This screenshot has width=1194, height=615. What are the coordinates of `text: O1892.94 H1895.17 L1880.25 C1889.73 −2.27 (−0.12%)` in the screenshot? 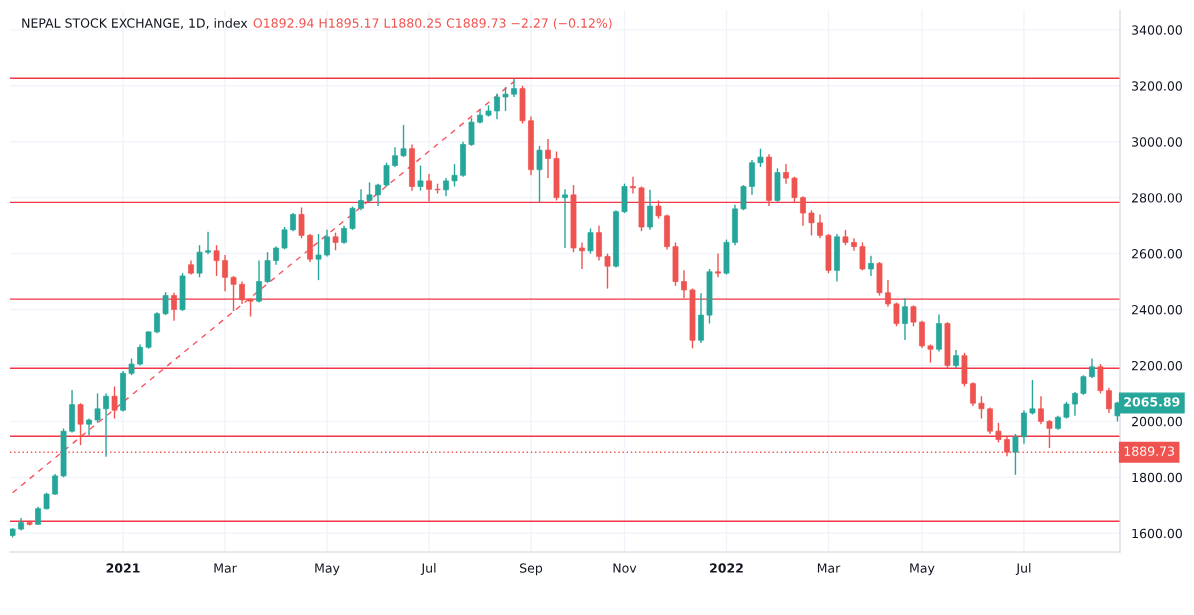 It's located at (432, 24).